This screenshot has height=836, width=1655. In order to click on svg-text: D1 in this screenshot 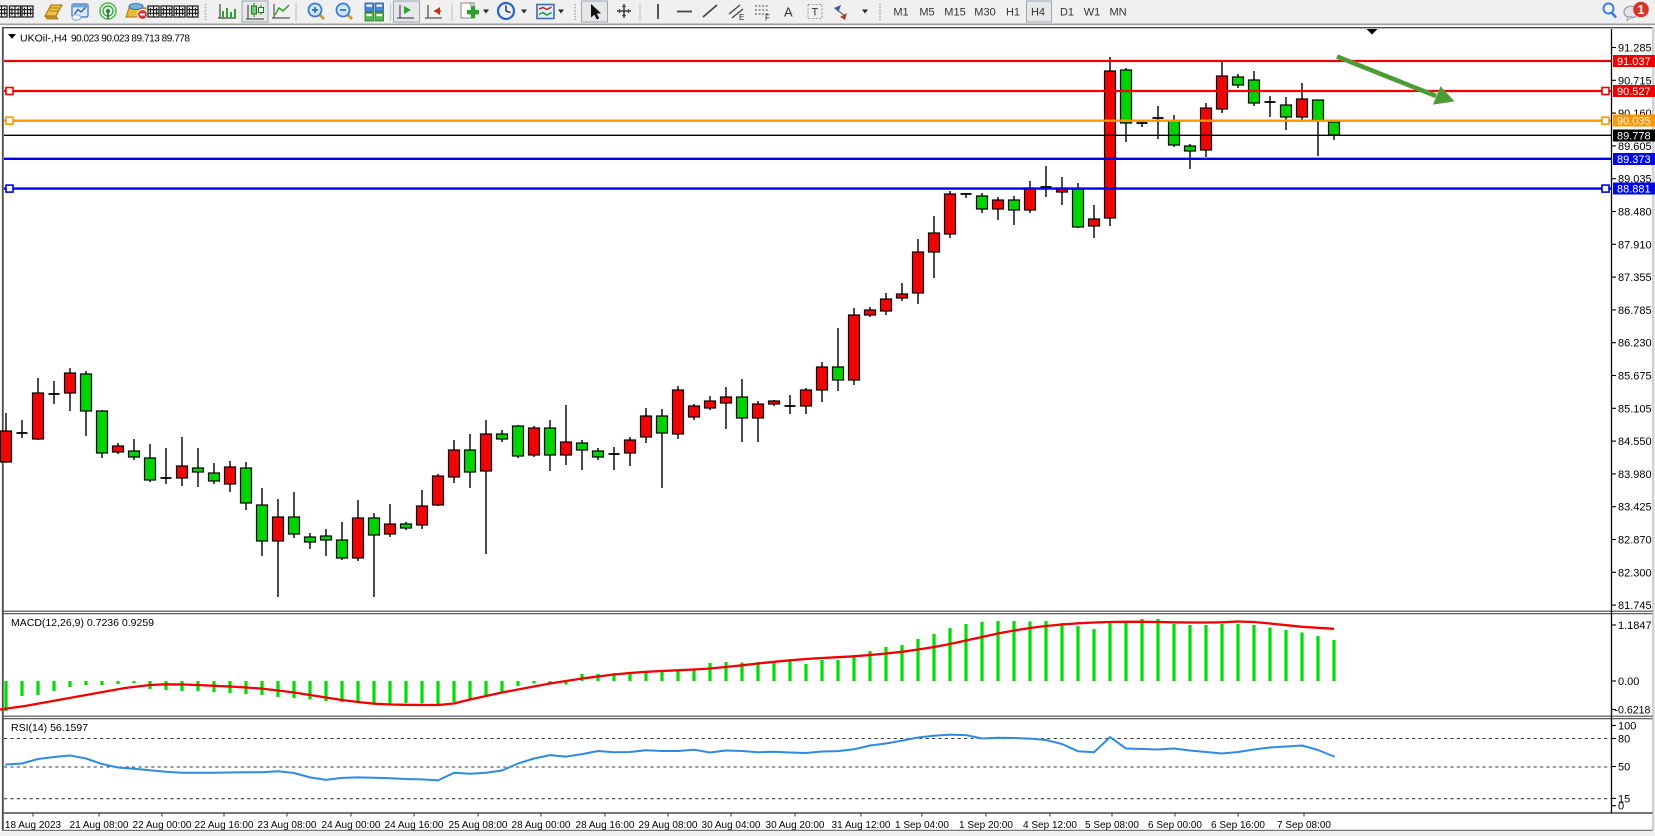, I will do `click(1067, 13)`.